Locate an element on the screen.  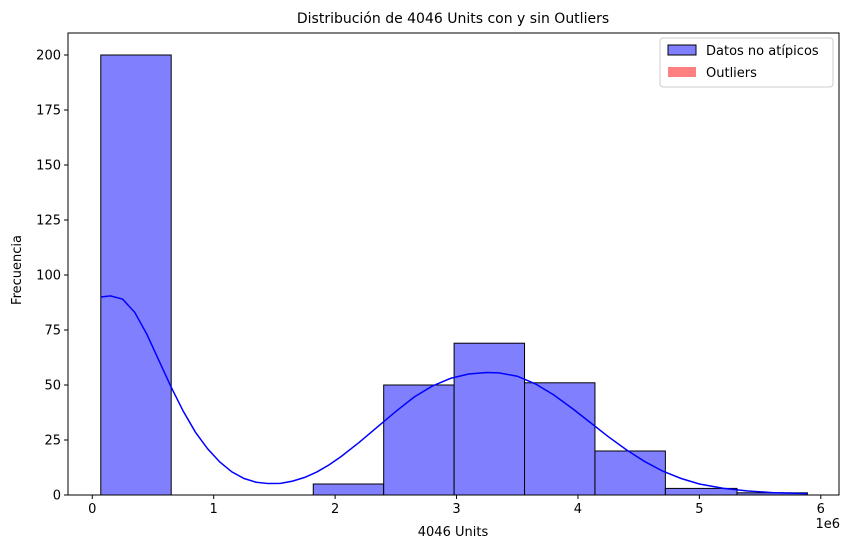
y-tick-label: 0 is located at coordinates (57, 496).